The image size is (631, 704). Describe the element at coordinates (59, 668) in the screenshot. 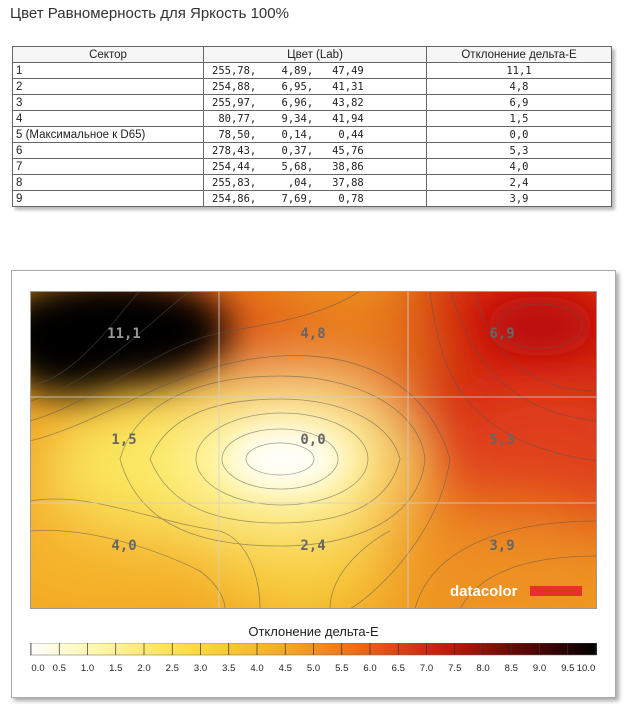

I see `scale-tick-label: 0.5` at that location.